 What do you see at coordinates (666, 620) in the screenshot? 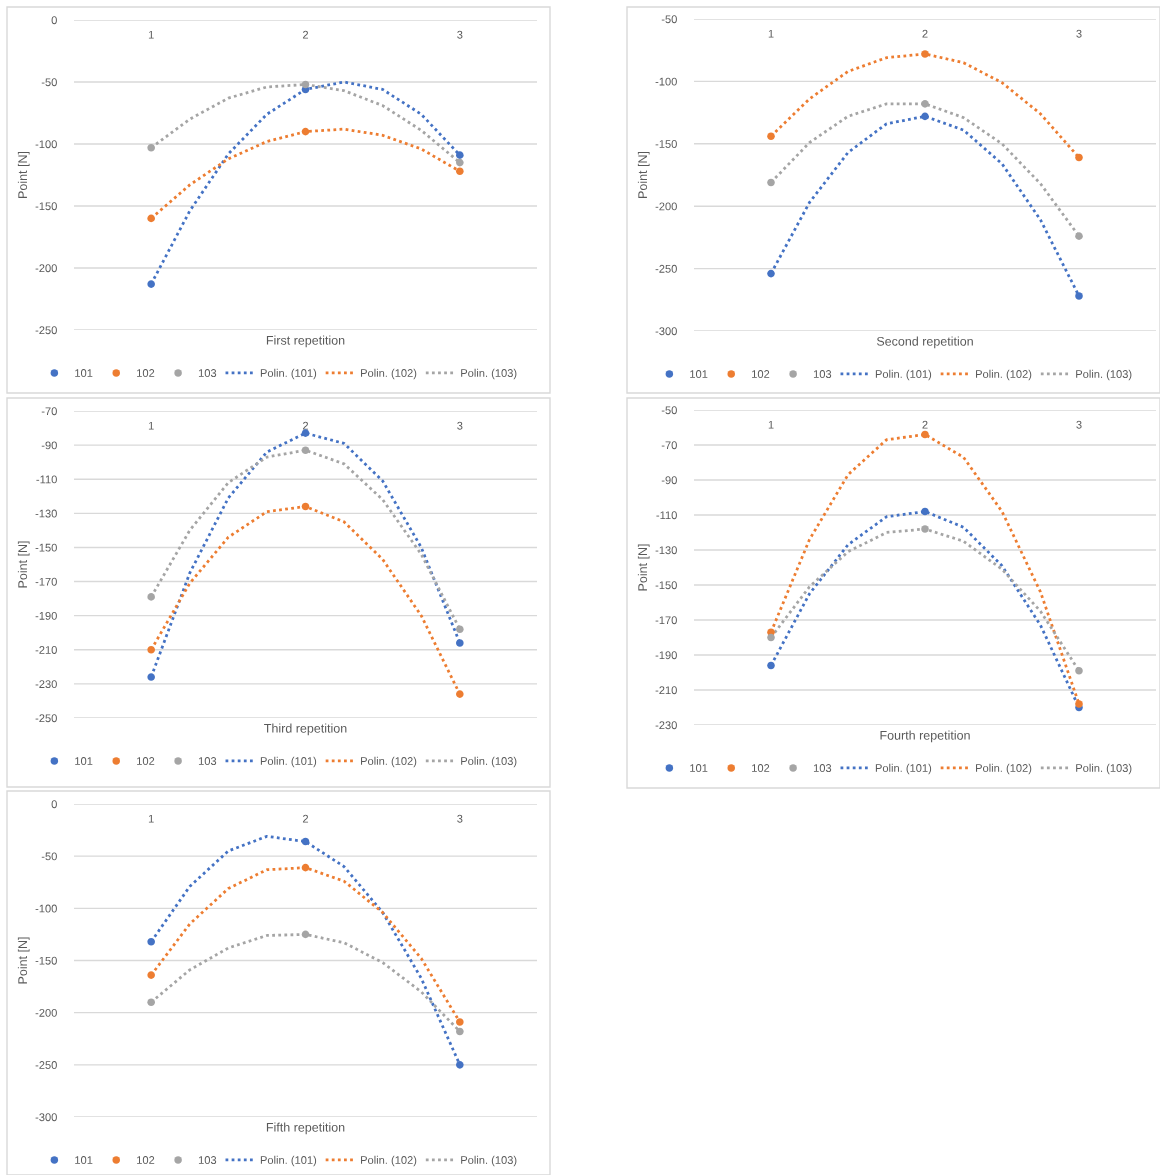
I see `y-tick-label: -170` at bounding box center [666, 620].